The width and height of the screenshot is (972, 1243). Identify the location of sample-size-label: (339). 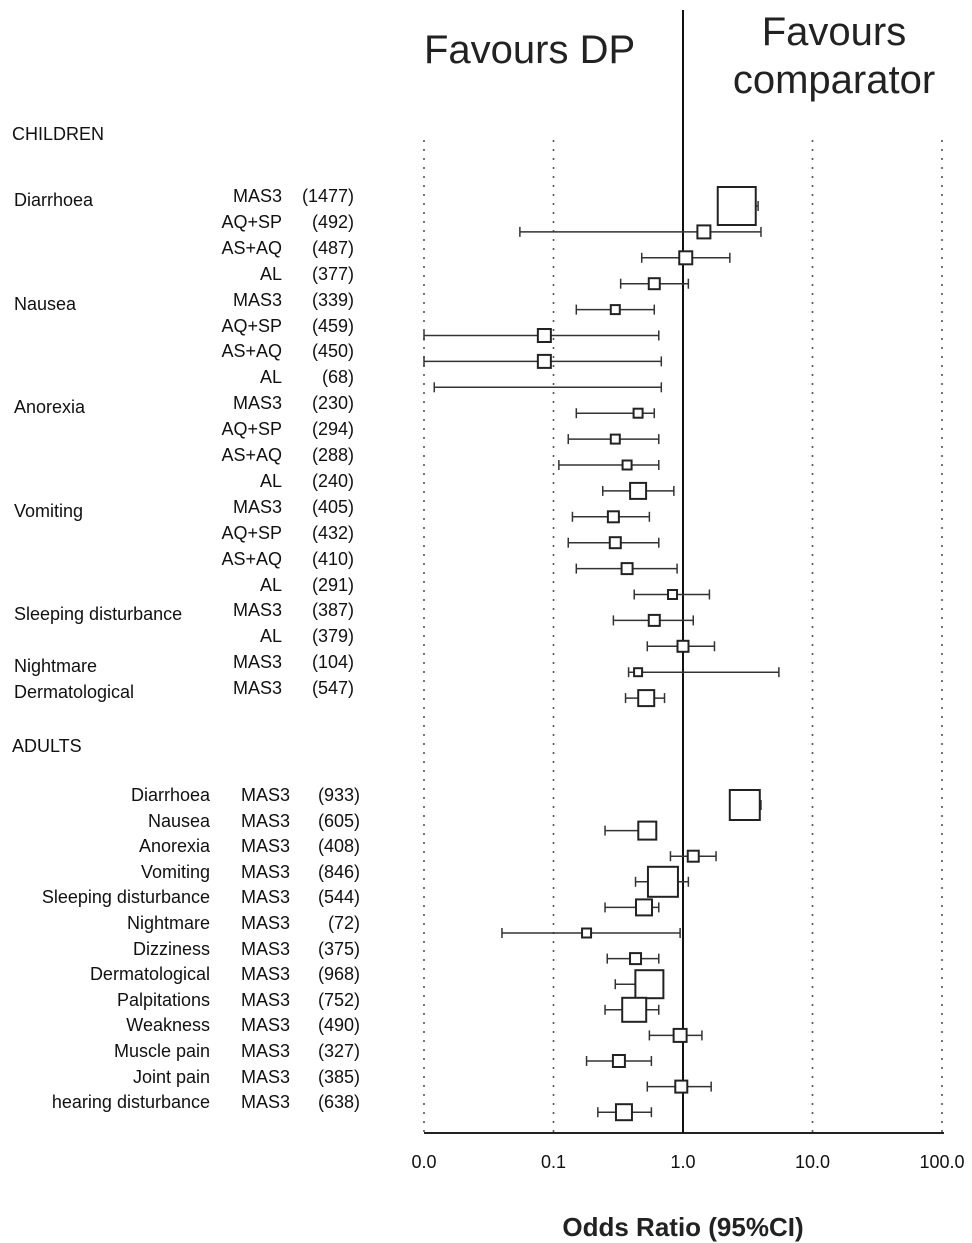
(332, 299).